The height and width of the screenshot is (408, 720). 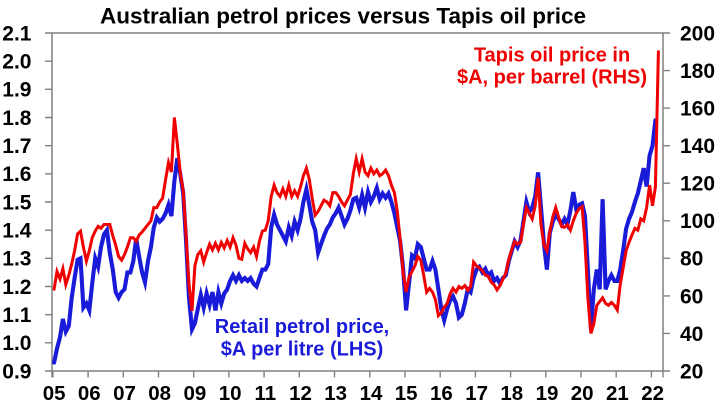 What do you see at coordinates (335, 393) in the screenshot?
I see `svg-text: 13` at bounding box center [335, 393].